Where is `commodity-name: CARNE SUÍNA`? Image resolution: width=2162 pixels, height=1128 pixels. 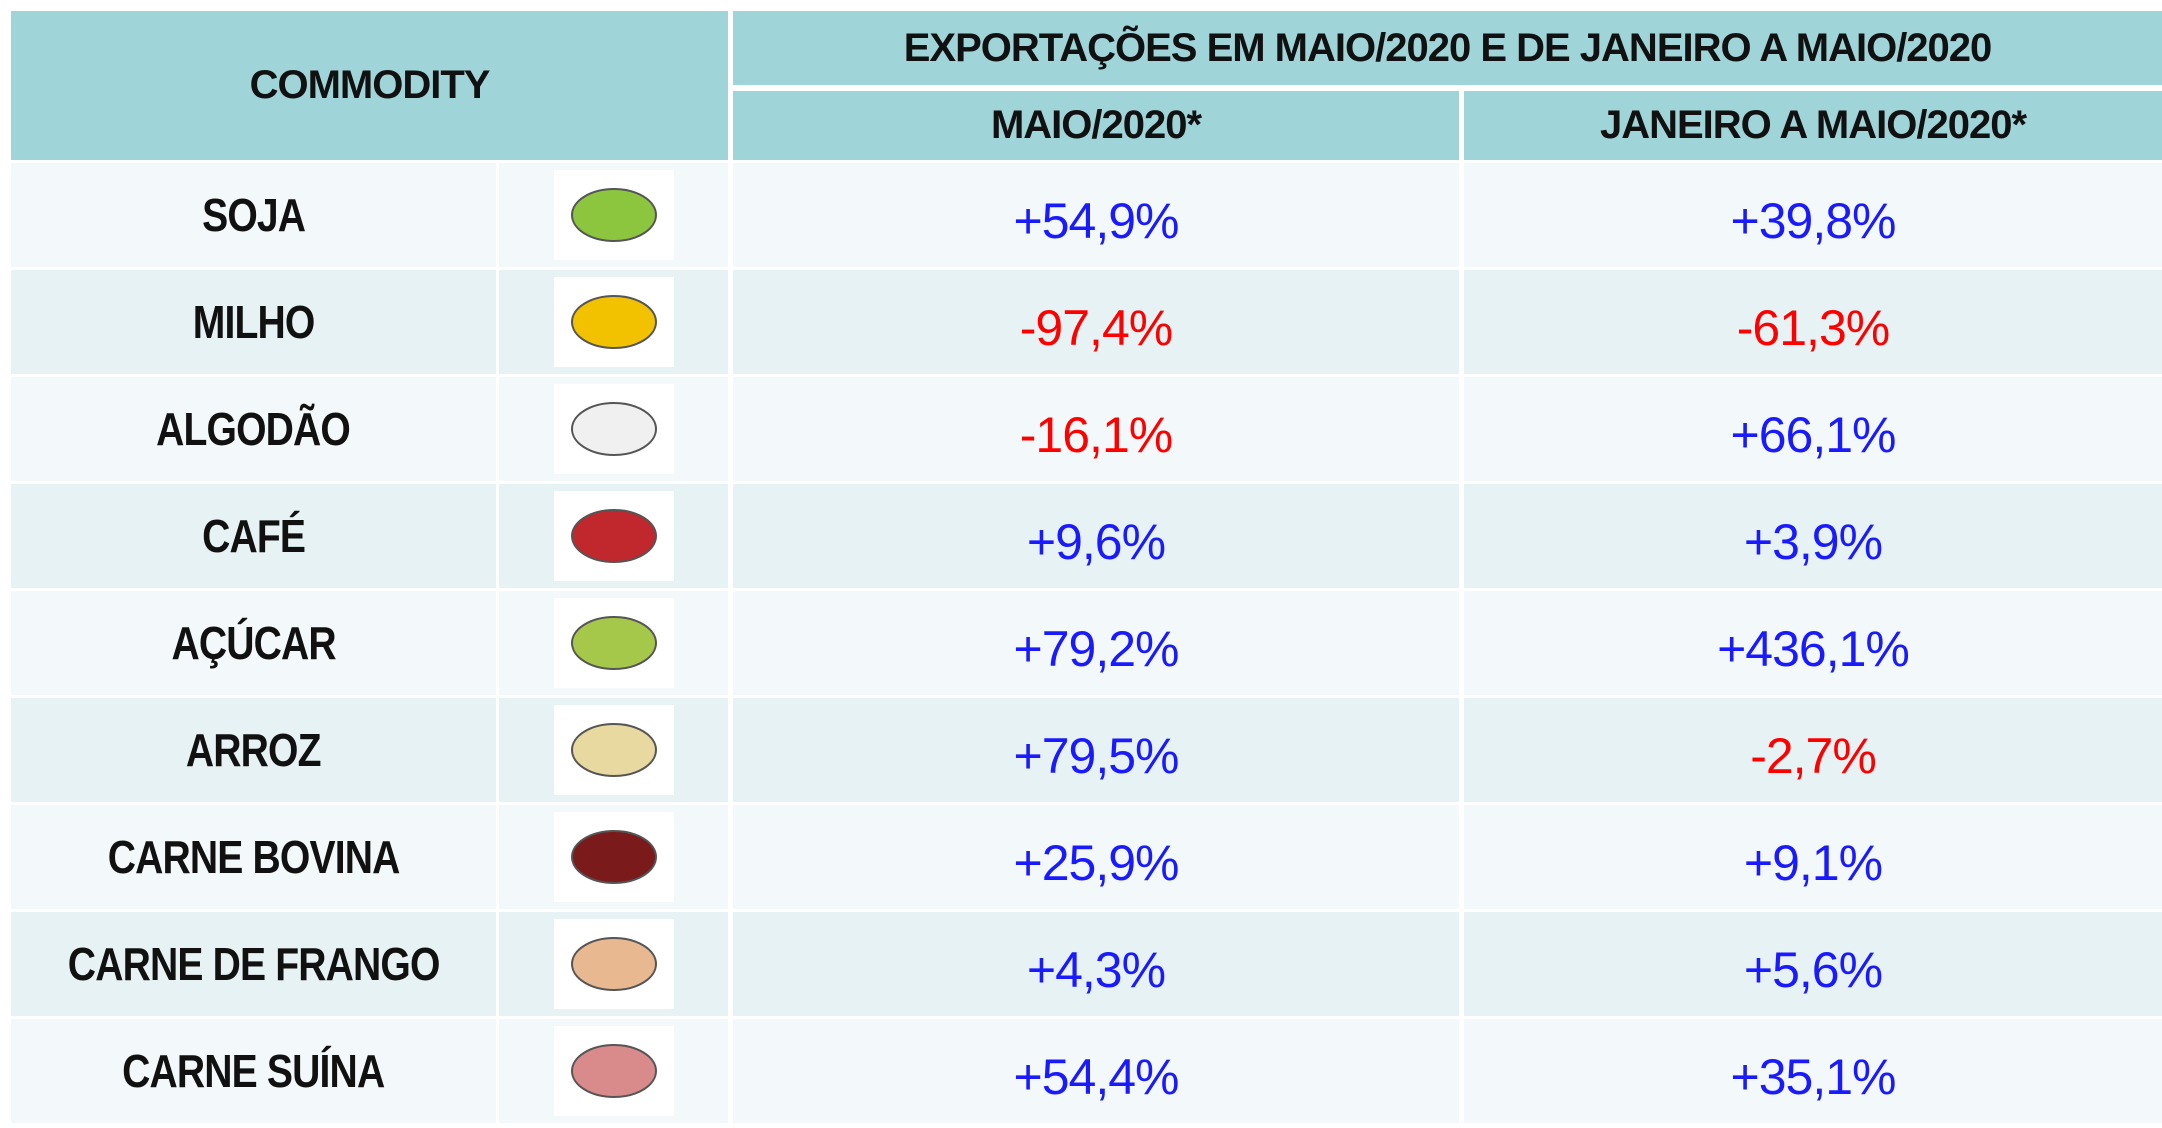 commodity-name: CARNE SUÍNA is located at coordinates (253, 1071).